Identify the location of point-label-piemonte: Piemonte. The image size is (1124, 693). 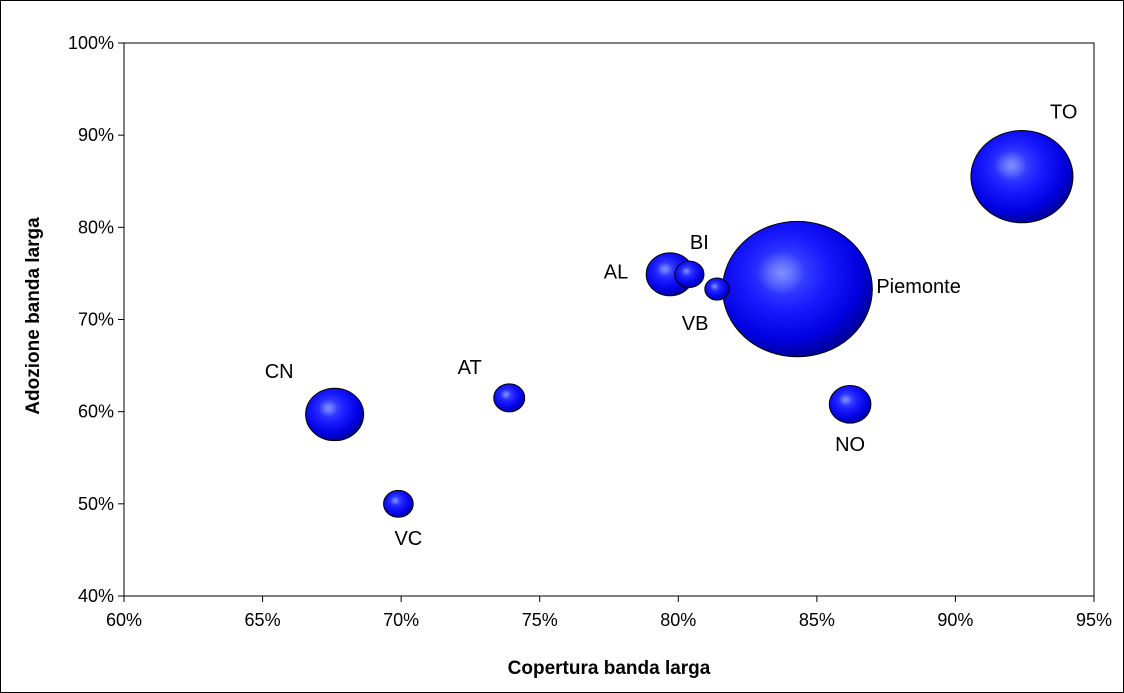
(918, 287).